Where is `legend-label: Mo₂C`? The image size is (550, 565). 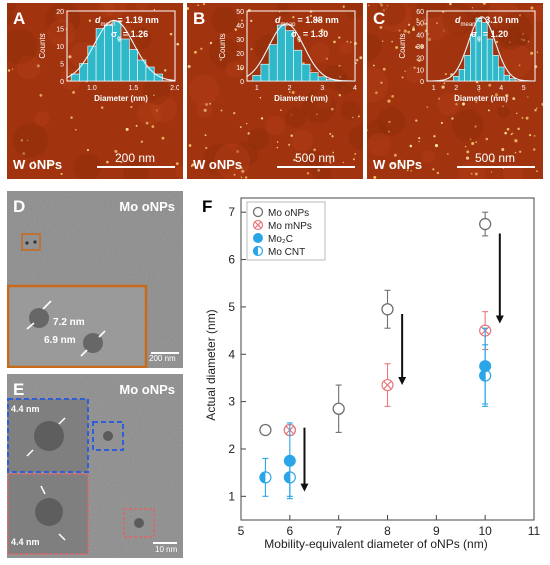 legend-label: Mo₂C is located at coordinates (280, 239).